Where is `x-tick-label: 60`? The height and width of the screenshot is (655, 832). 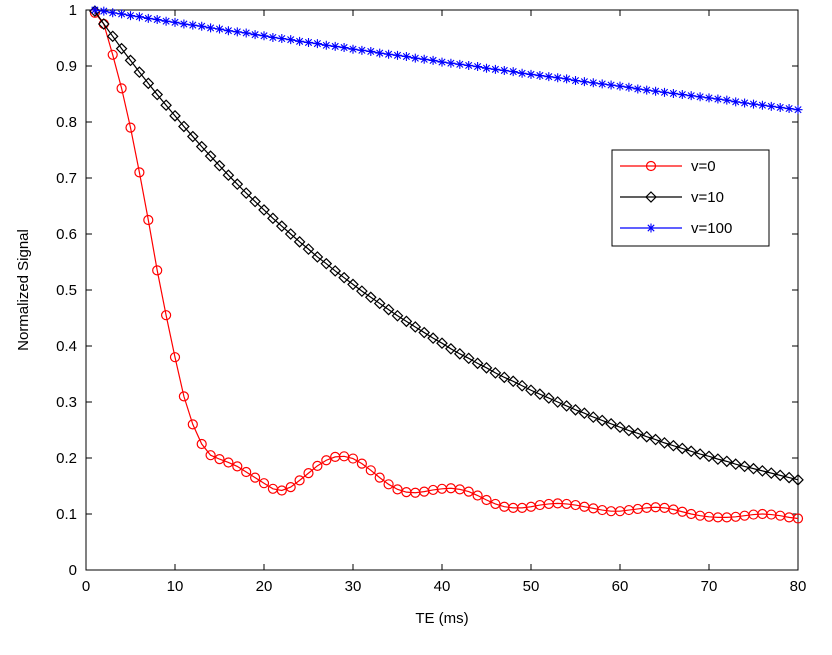 x-tick-label: 60 is located at coordinates (620, 586).